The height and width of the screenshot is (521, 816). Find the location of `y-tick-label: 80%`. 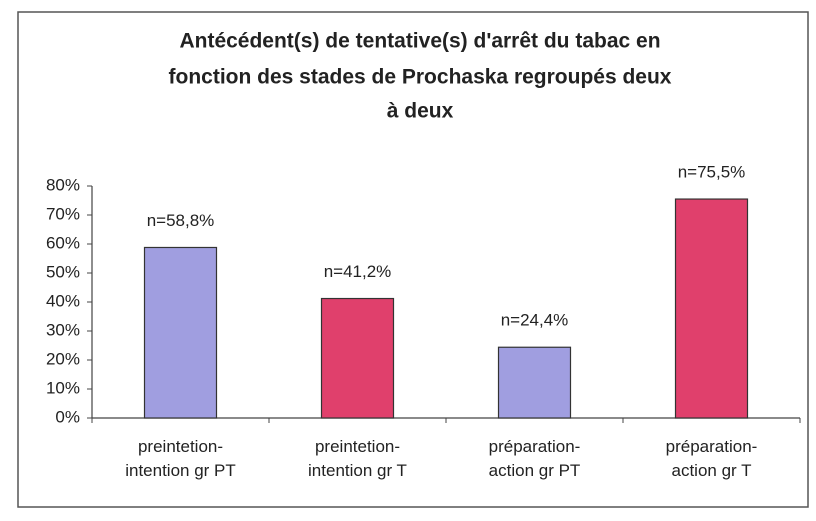

y-tick-label: 80% is located at coordinates (63, 184).